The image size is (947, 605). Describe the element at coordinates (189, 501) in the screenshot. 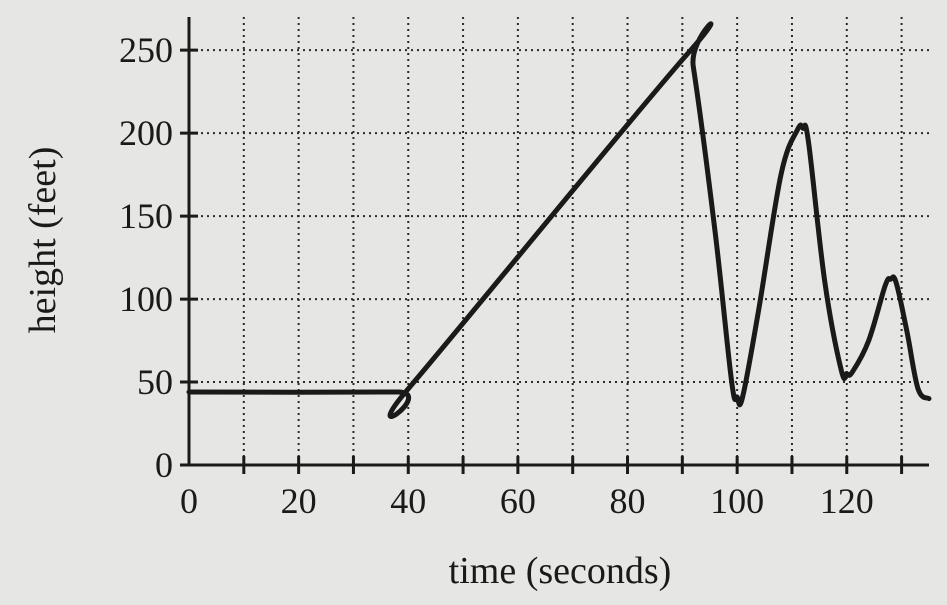

I see `x-tick-label: 0` at that location.